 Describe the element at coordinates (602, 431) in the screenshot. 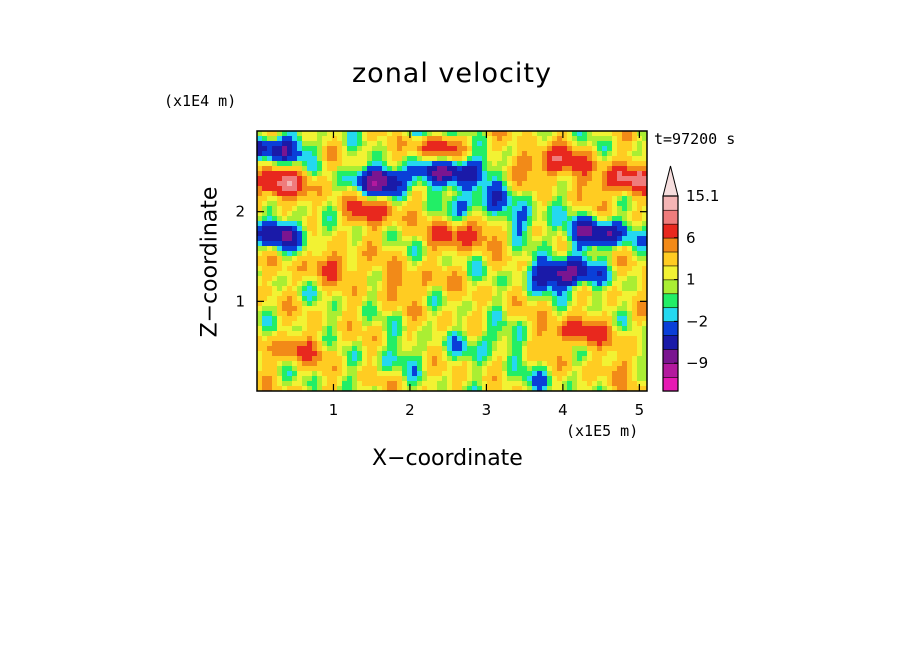

I see `x-scale-label: (x1E5 m)` at that location.